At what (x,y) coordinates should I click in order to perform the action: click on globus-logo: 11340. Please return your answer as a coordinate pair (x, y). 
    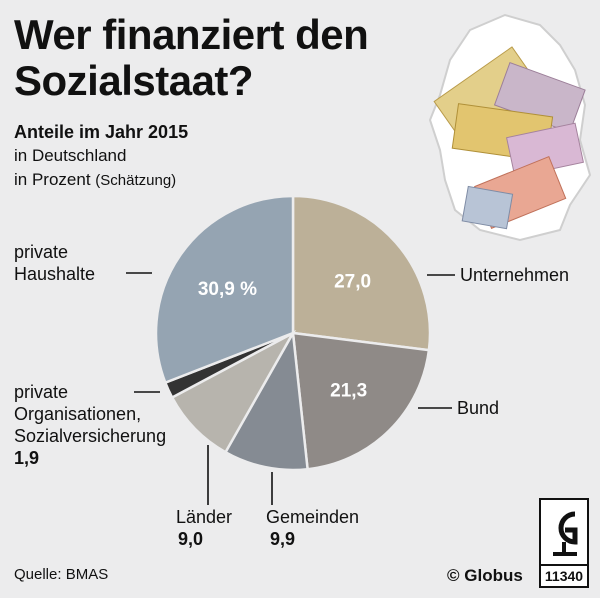
    Looking at the image, I should click on (564, 543).